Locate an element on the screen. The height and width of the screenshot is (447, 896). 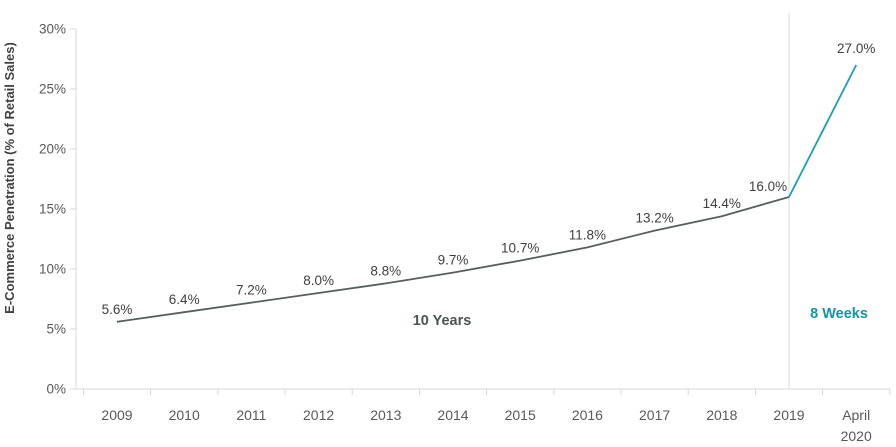
data-point-label: 7.2% is located at coordinates (251, 290).